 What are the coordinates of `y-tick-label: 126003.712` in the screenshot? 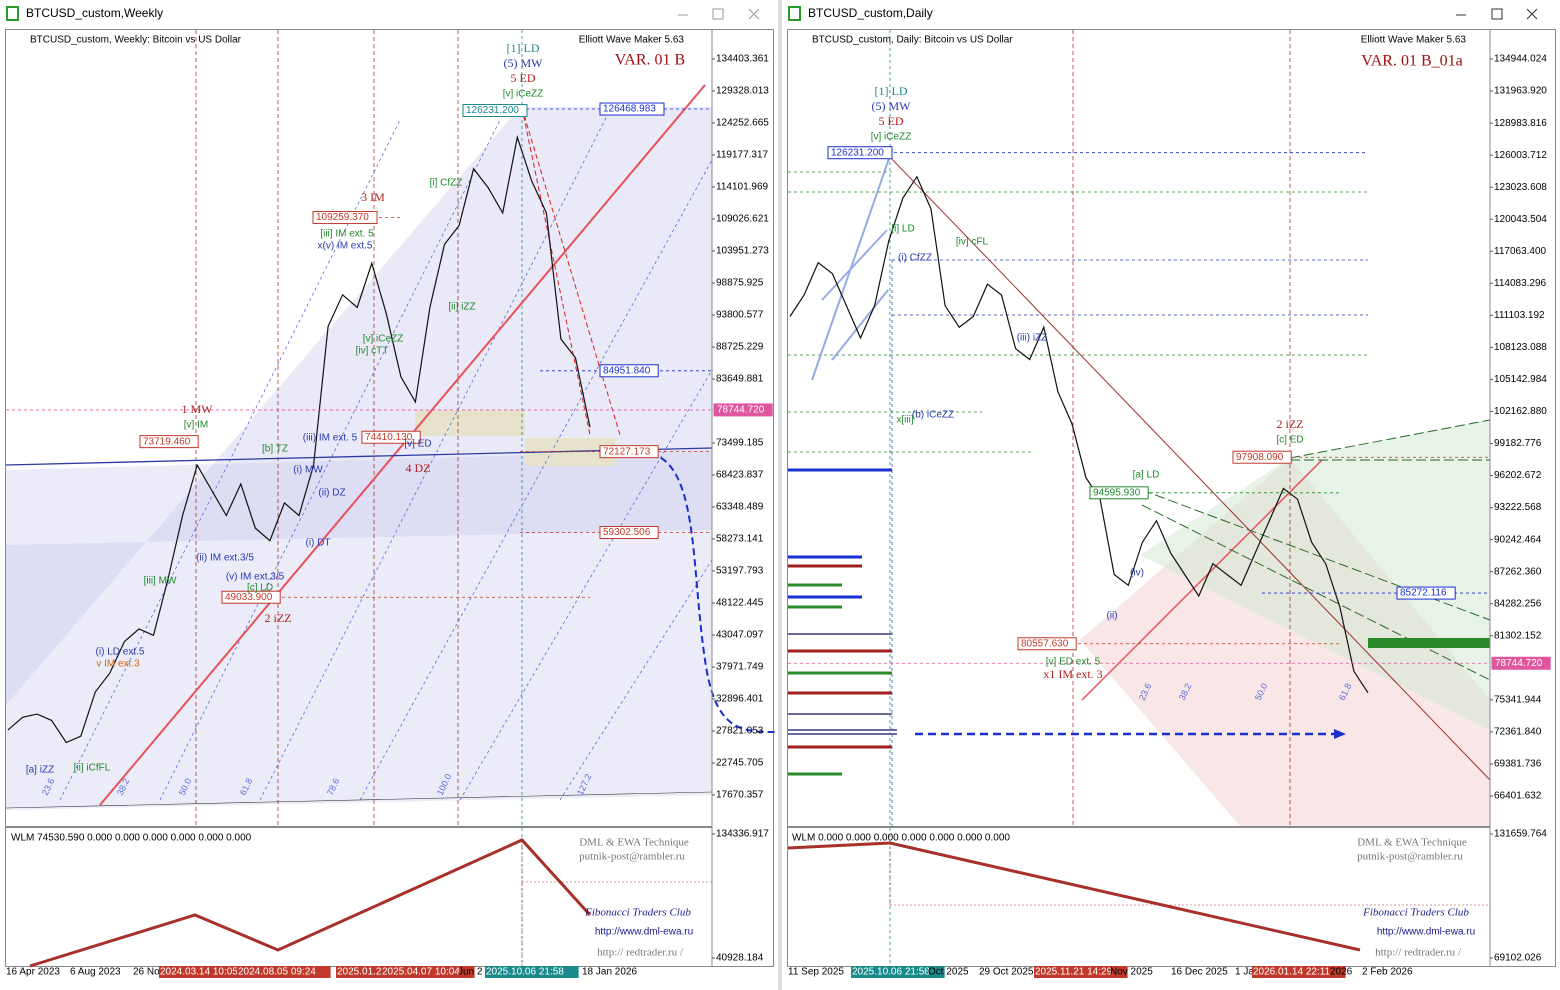 It's located at (1520, 155).